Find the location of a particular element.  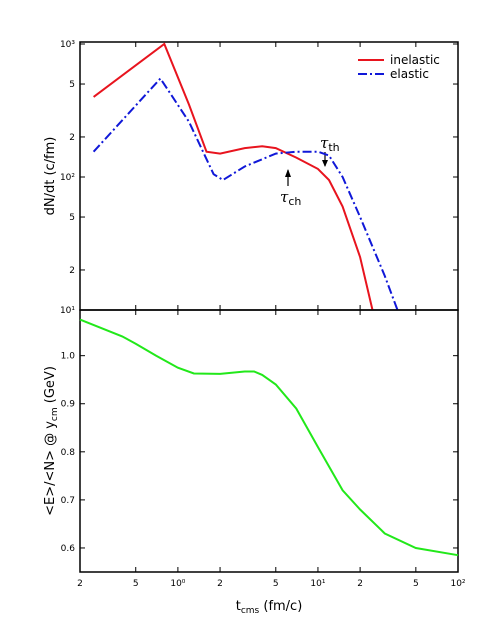

y-tick-label: 10³ is located at coordinates (67, 45).